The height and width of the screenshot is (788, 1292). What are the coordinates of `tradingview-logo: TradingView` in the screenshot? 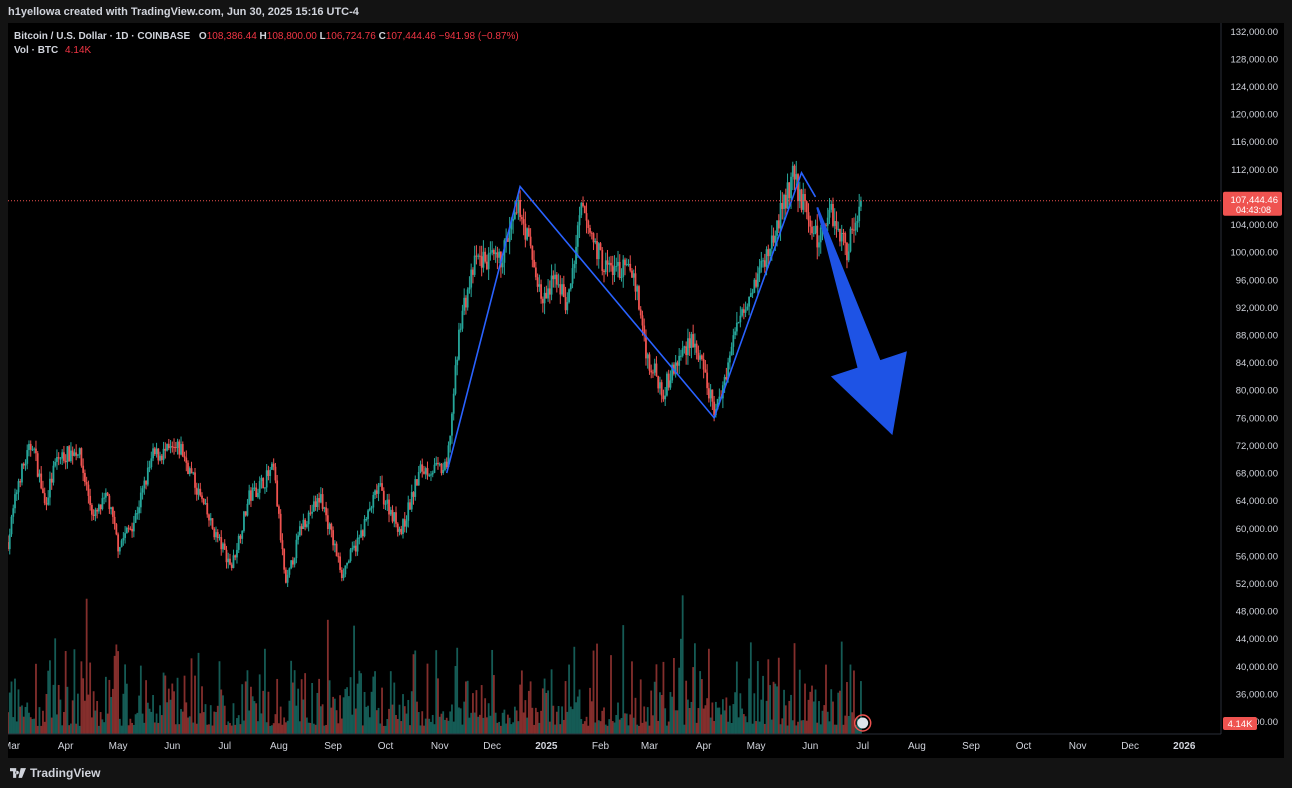 It's located at (55, 773).